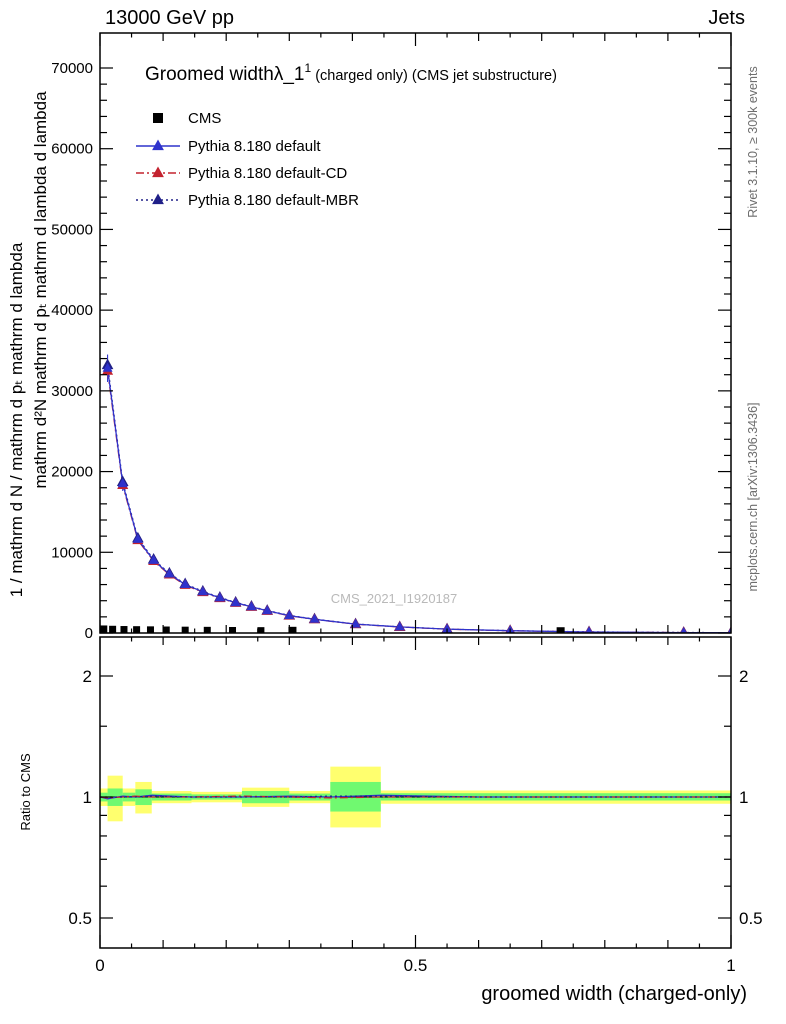  What do you see at coordinates (209, 74) in the screenshot?
I see `plot-title-main: Groomed width` at bounding box center [209, 74].